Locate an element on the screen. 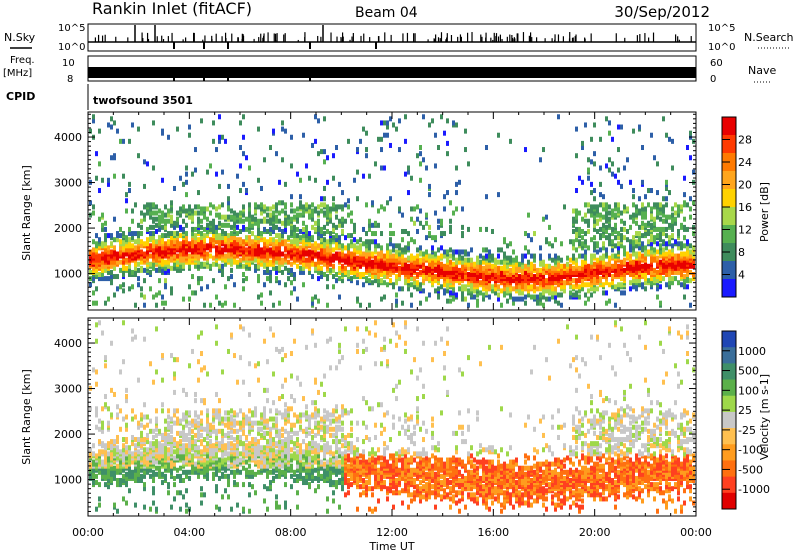 The width and height of the screenshot is (800, 554). freq-unit: [MHz] is located at coordinates (17, 73).